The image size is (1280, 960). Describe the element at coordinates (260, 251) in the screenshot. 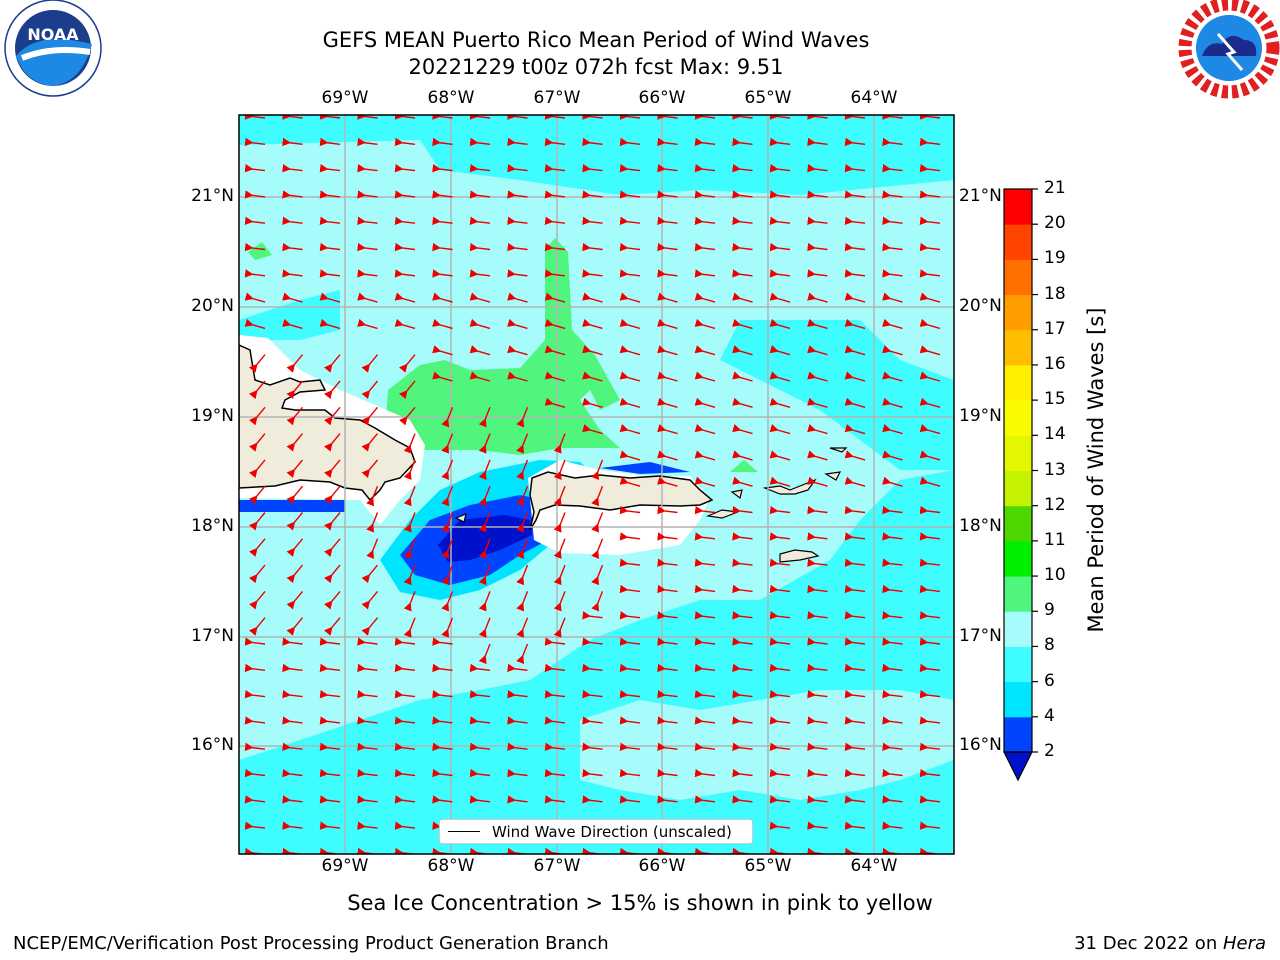

I see `period-9-10-patch-west` at that location.